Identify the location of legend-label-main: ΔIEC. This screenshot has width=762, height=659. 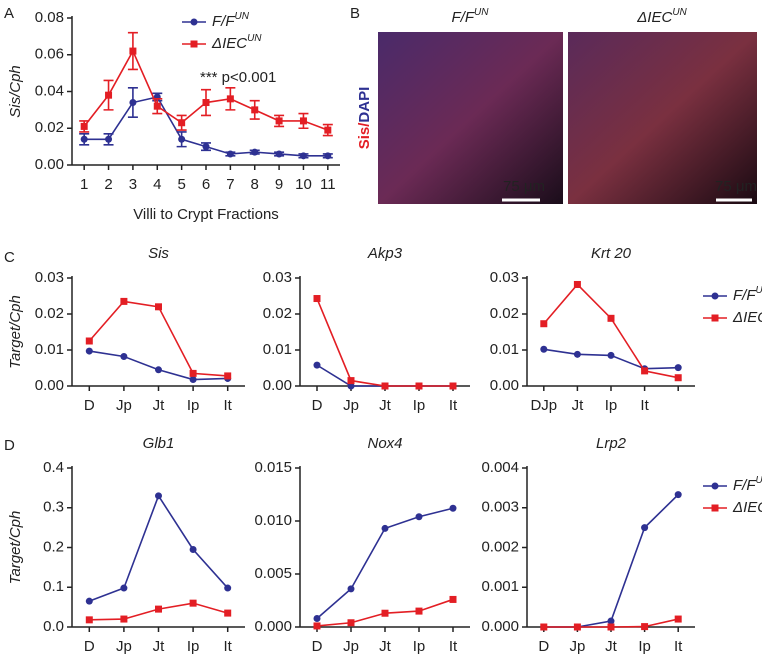
(229, 43).